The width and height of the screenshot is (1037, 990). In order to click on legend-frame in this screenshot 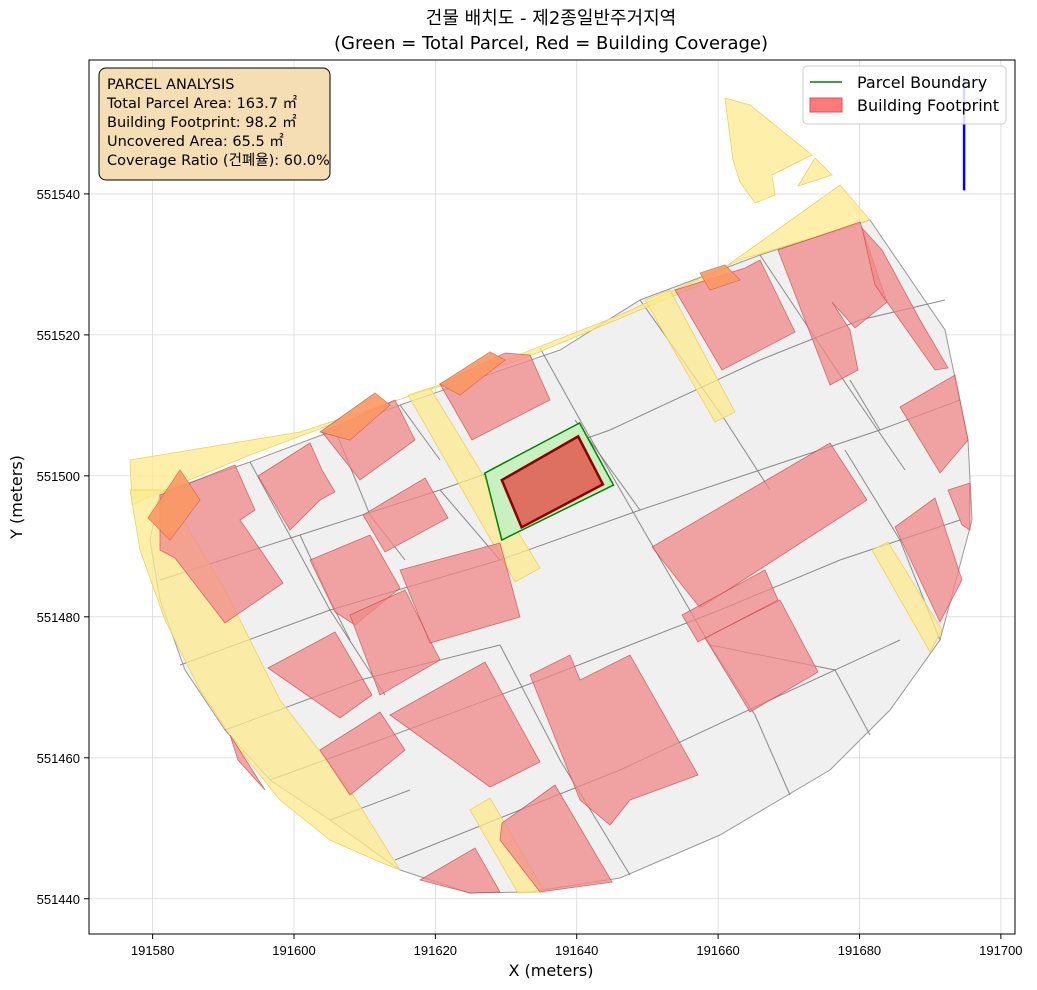, I will do `click(904, 95)`.